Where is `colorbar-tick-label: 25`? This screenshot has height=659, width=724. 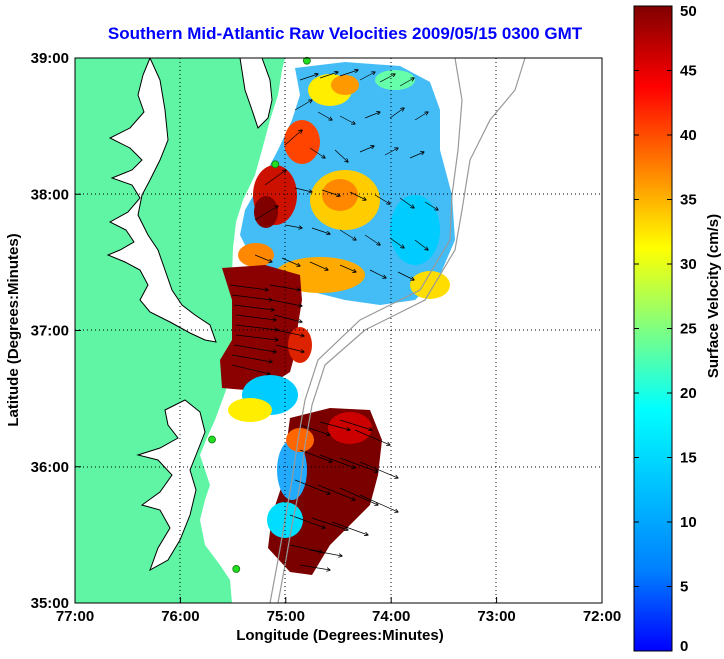
colorbar-tick-label: 25 is located at coordinates (688, 329).